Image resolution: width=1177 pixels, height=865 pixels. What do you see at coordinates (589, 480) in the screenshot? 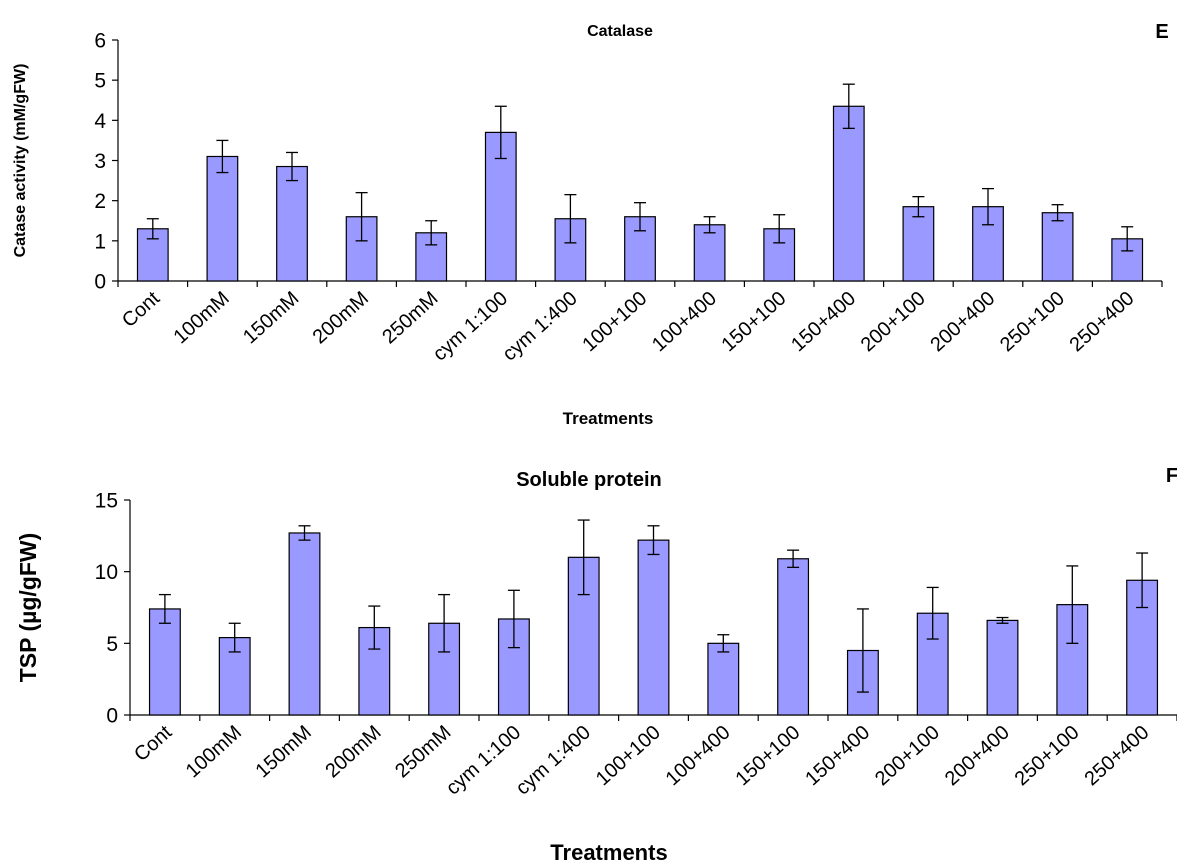
I see `chart-title: Soluble protein` at bounding box center [589, 480].